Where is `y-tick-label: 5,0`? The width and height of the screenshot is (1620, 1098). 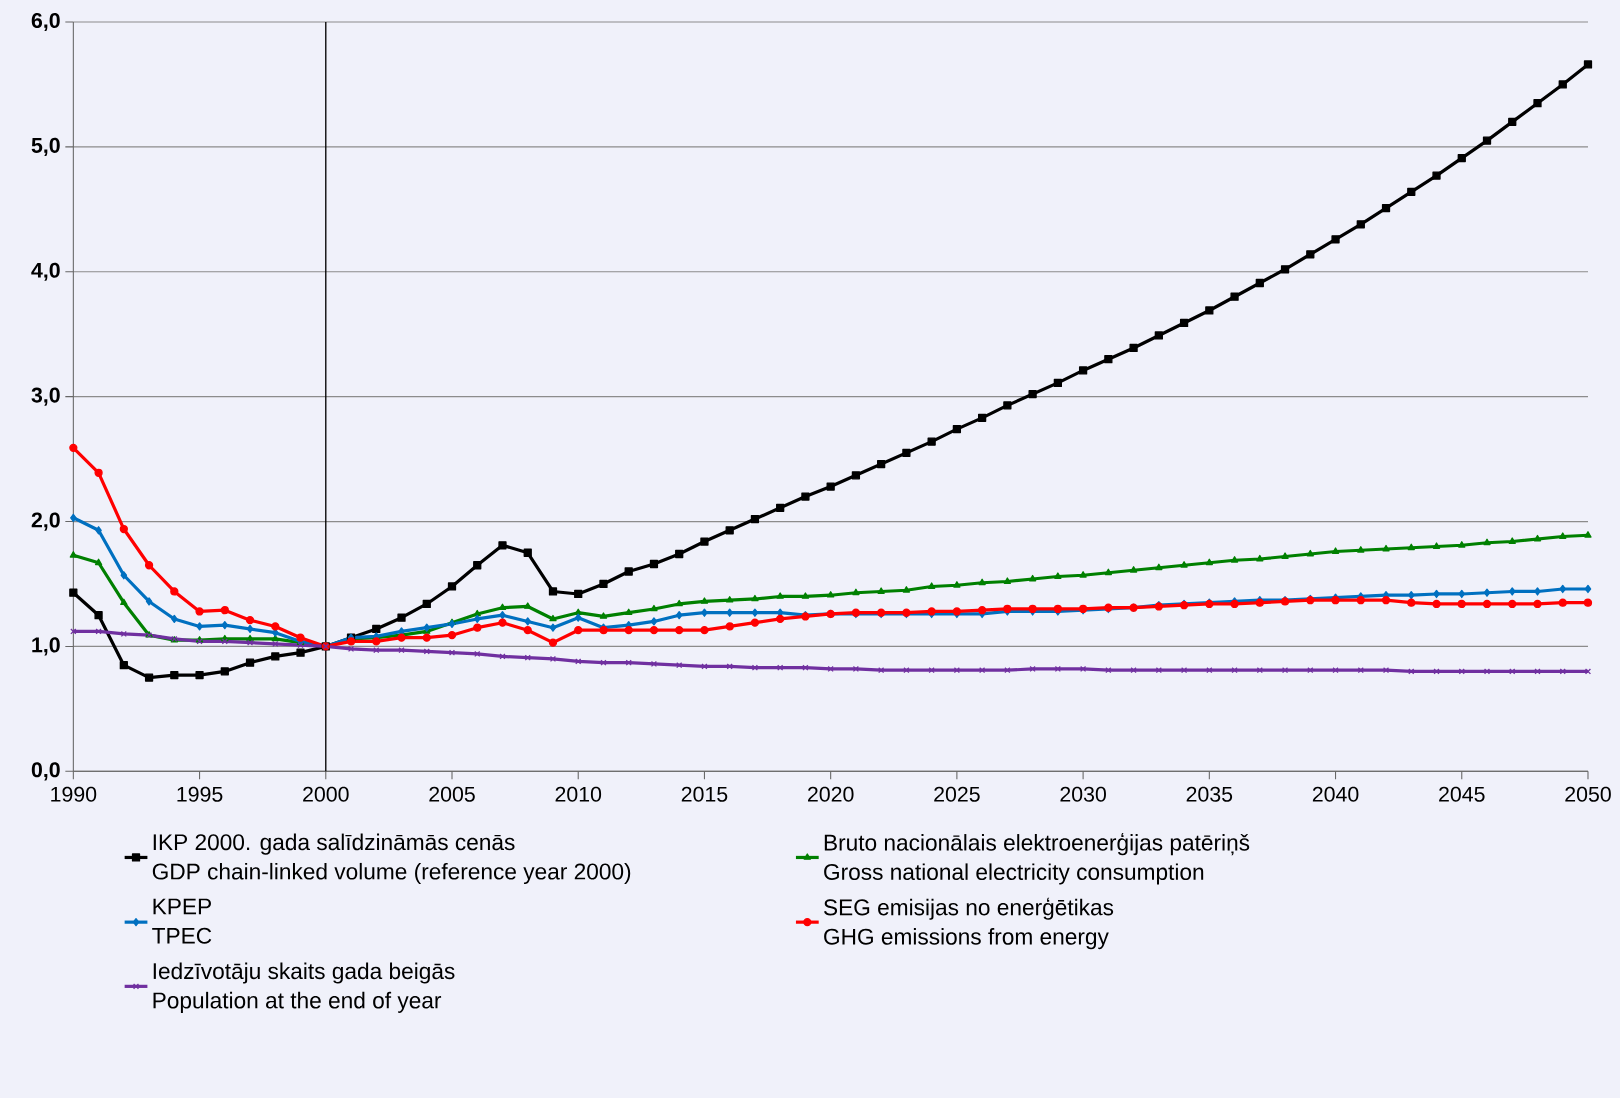
y-tick-label: 5,0 is located at coordinates (45, 146).